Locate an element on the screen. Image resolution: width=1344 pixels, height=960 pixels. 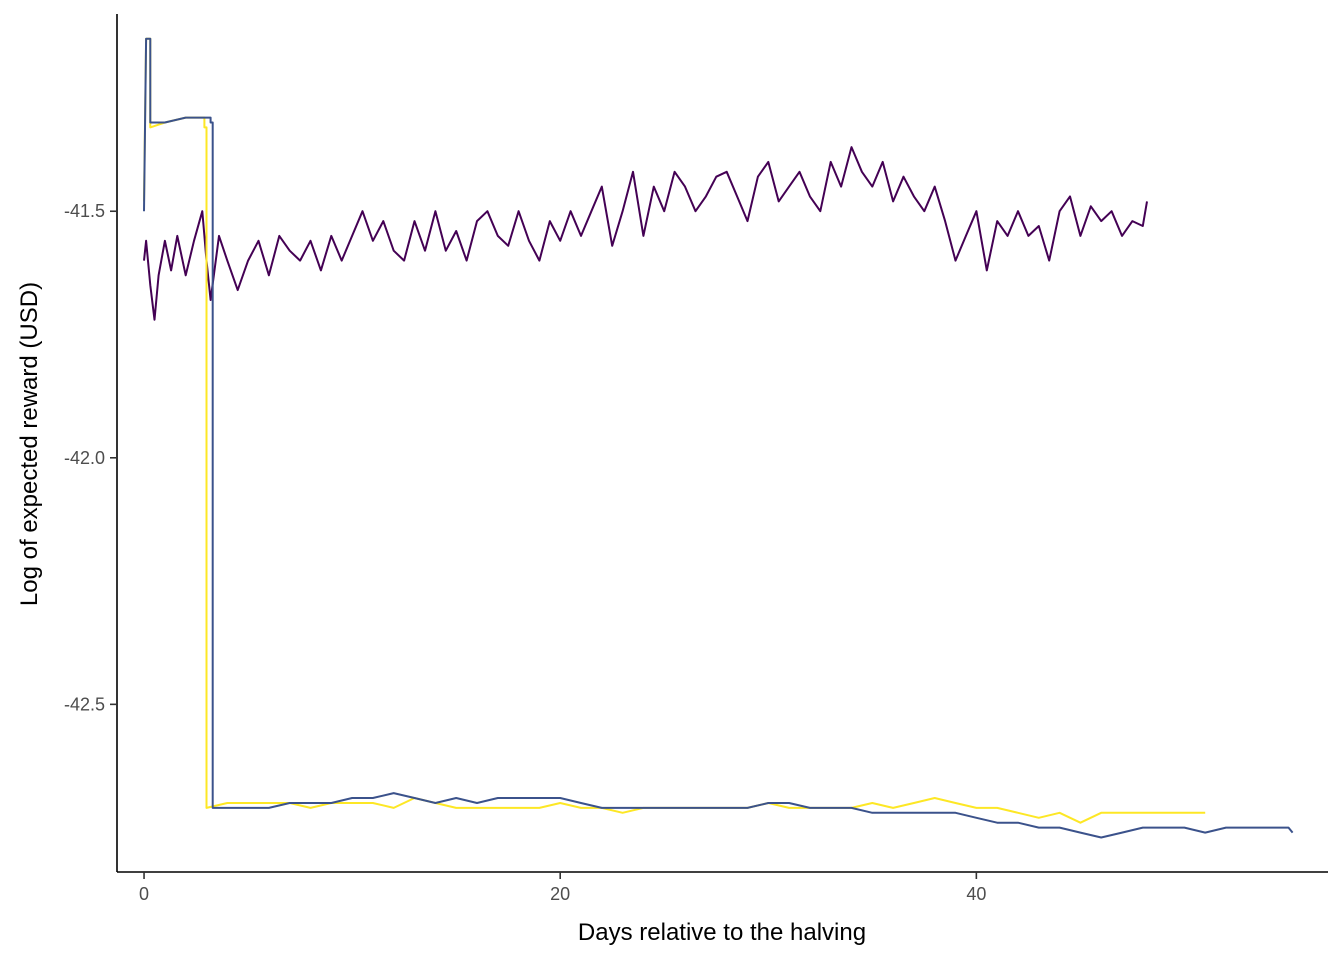
x-tick-label: 40 is located at coordinates (976, 894).